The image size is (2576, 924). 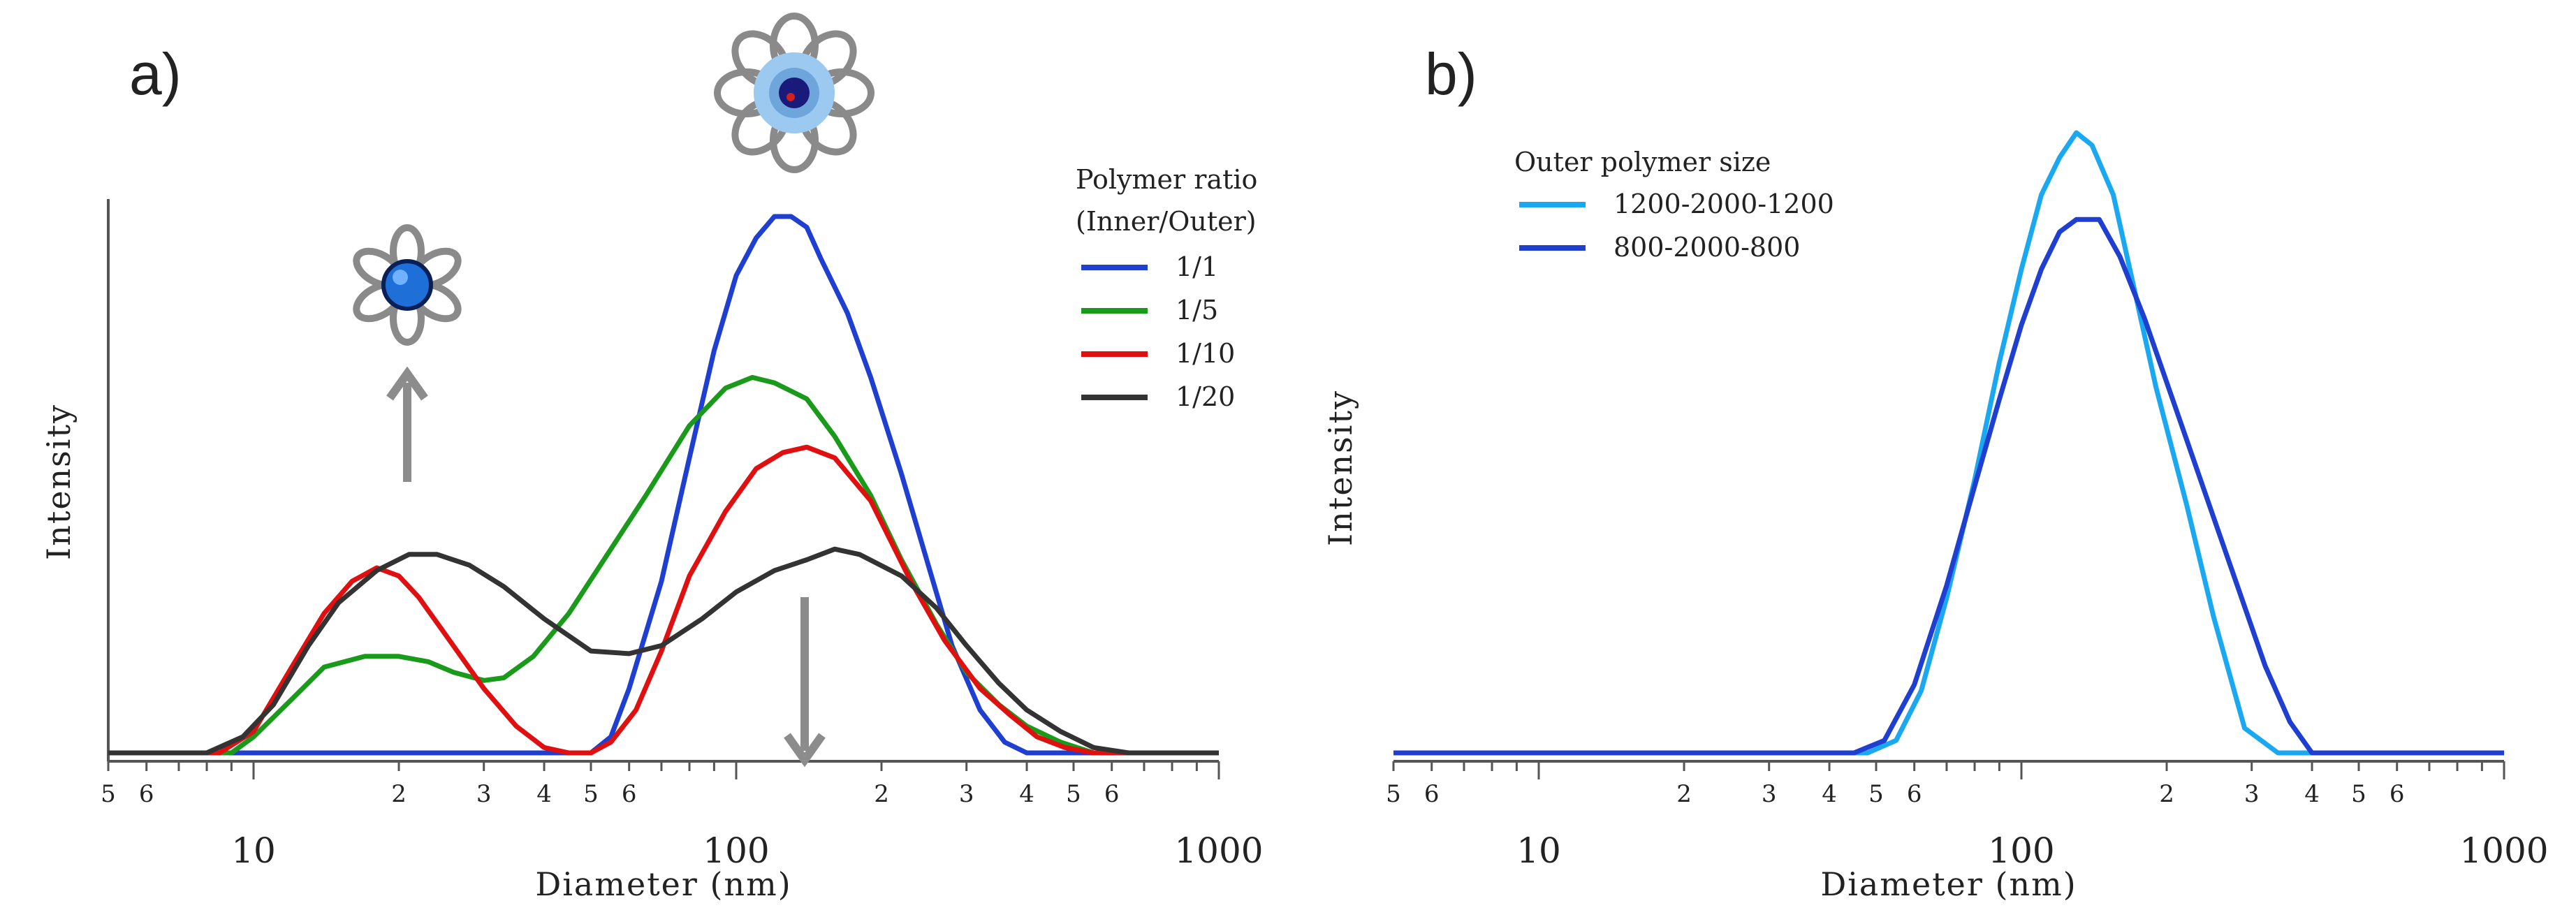 What do you see at coordinates (682, 816) in the screenshot?
I see `panel-a-ticks: 5 6 2 3 4 5 6 2 3 4 5 610 100 1000` at bounding box center [682, 816].